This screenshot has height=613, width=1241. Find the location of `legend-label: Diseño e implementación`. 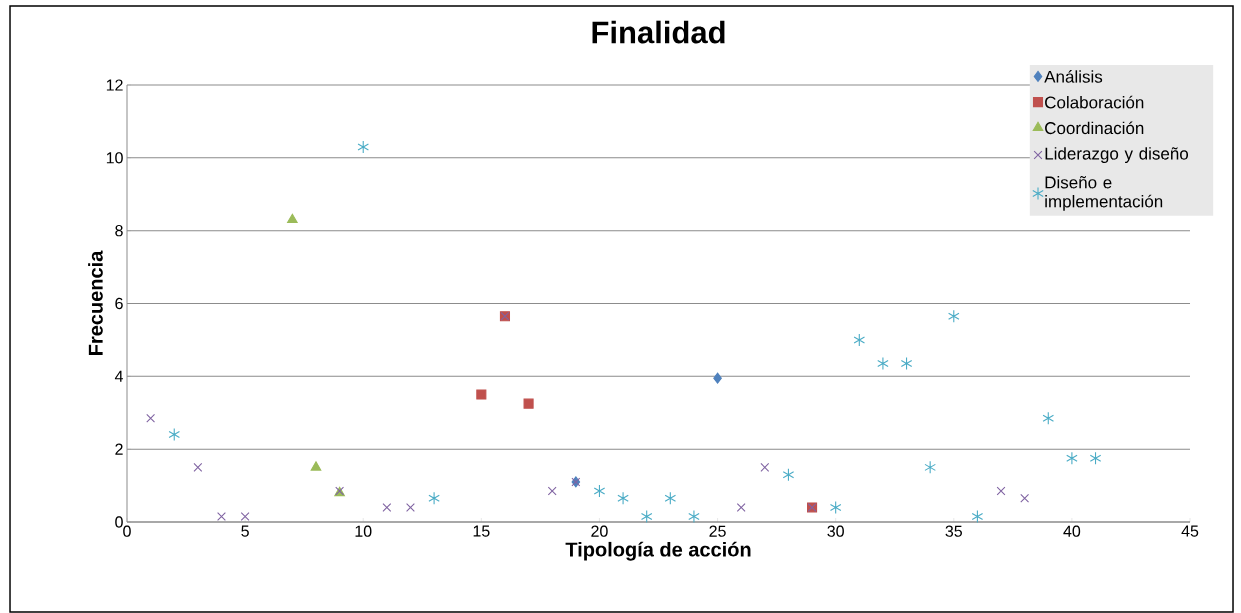

legend-label: Diseño e implementación is located at coordinates (1104, 193).